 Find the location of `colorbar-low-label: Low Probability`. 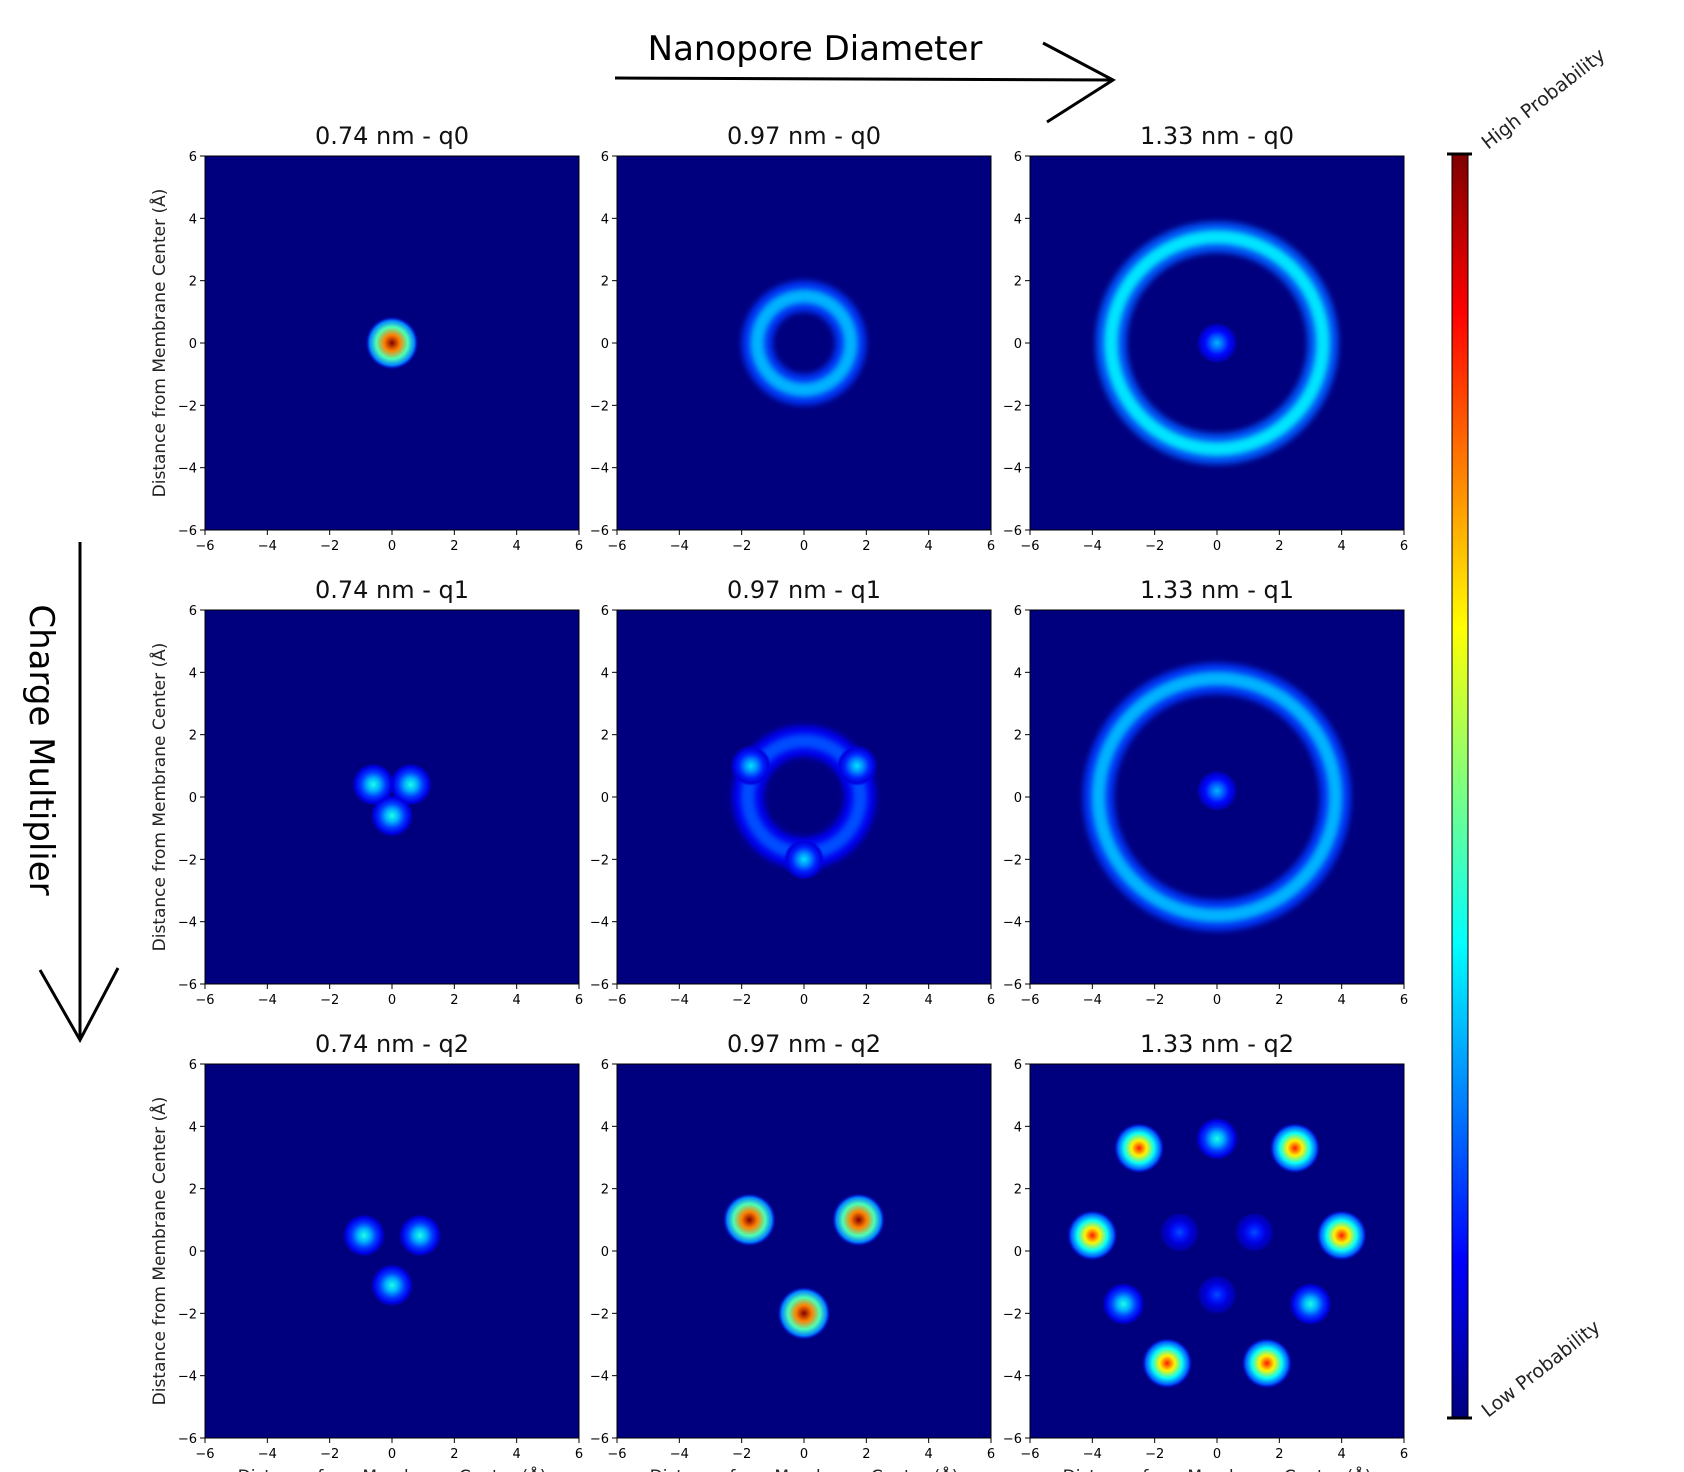

colorbar-low-label: Low Probability is located at coordinates (1541, 1369).